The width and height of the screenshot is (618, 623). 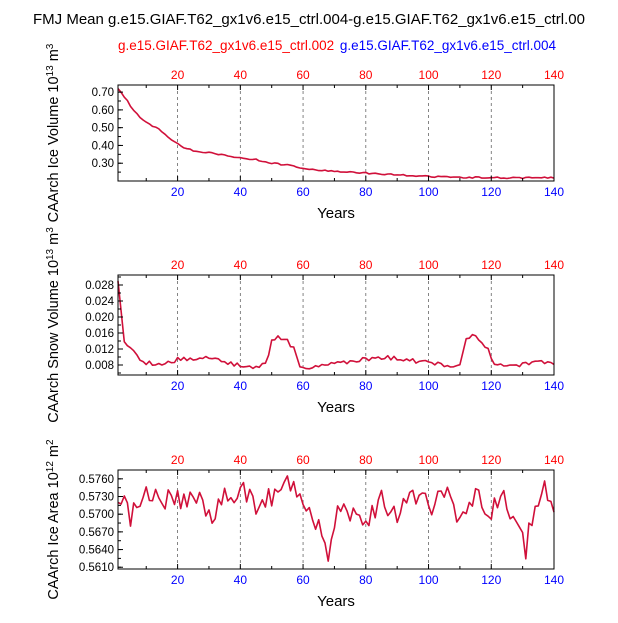 I want to click on y-tick-label-1: 0.5640, so click(x=96, y=551).